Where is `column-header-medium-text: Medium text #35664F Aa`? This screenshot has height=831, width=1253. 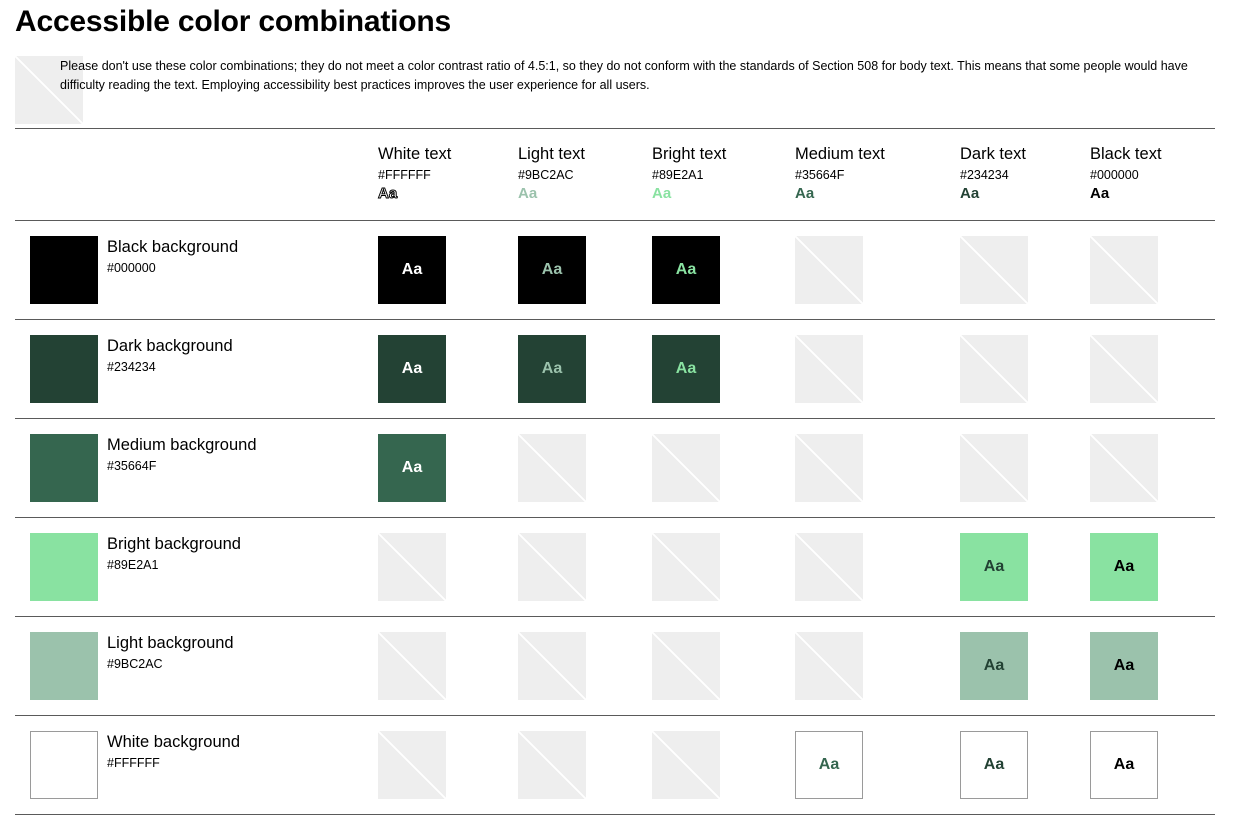 column-header-medium-text: Medium text #35664F Aa is located at coordinates (840, 173).